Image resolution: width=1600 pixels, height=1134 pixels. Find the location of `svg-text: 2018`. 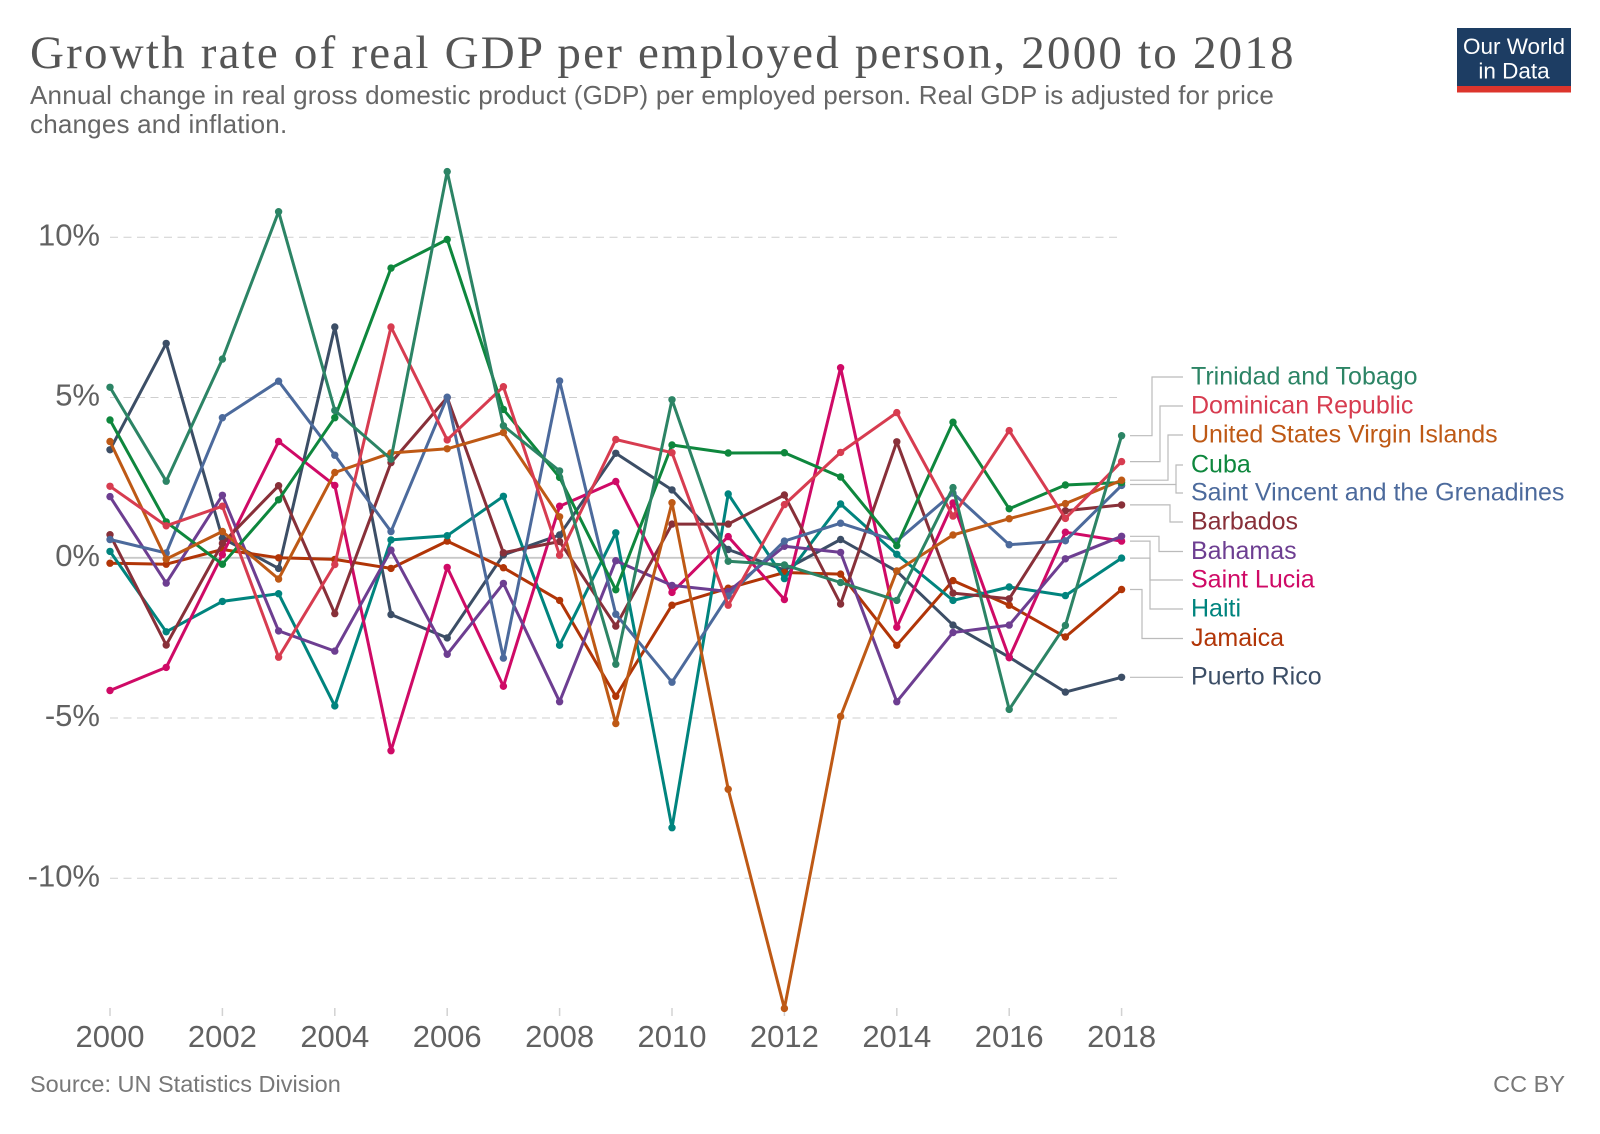

svg-text: 2018 is located at coordinates (1121, 1036).